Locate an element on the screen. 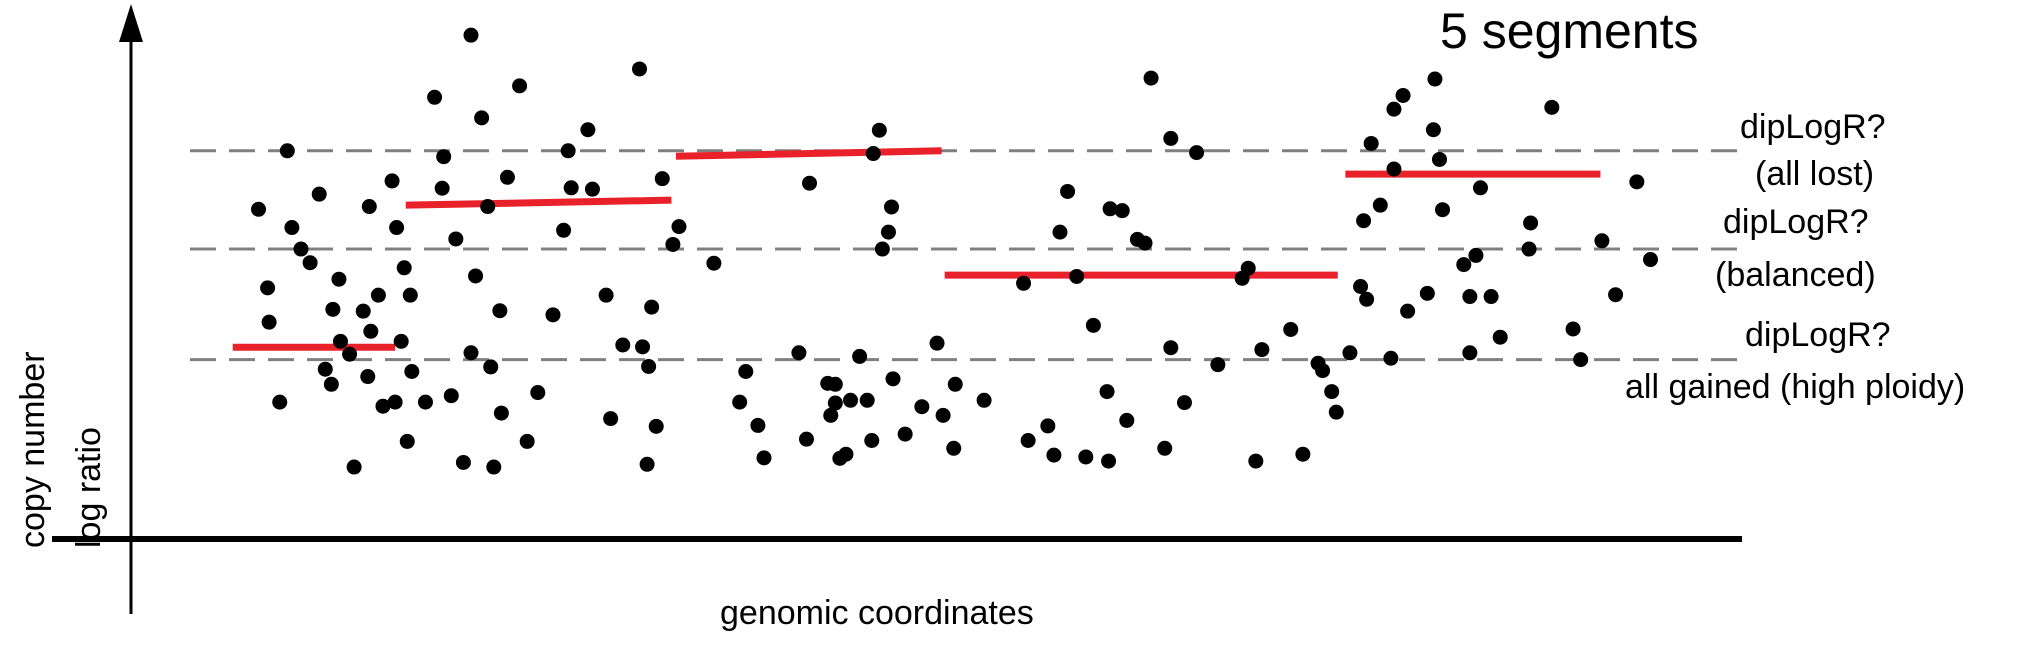 The image size is (2042, 645). chart-title: 5 segments is located at coordinates (1569, 31).